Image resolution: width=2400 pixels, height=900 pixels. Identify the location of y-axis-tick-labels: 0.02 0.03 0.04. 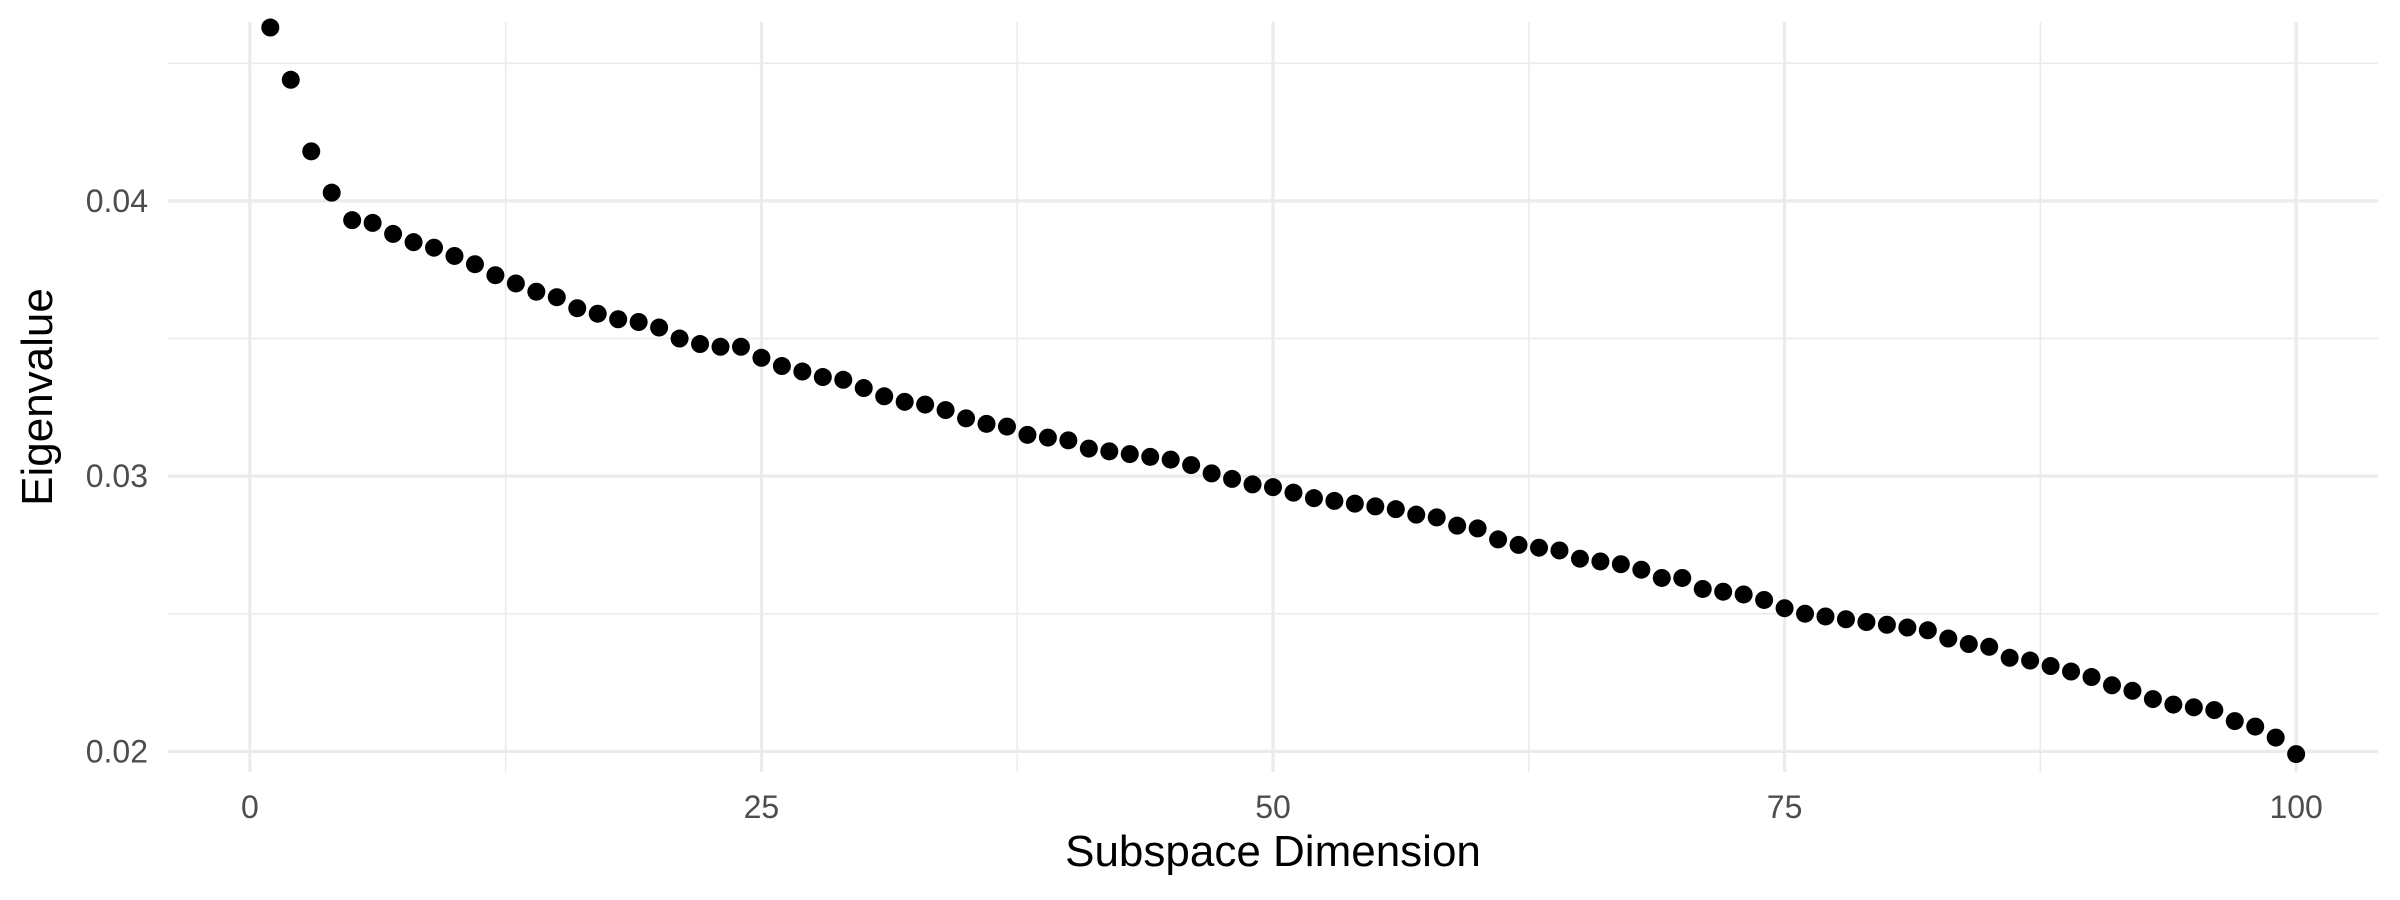
(117, 476).